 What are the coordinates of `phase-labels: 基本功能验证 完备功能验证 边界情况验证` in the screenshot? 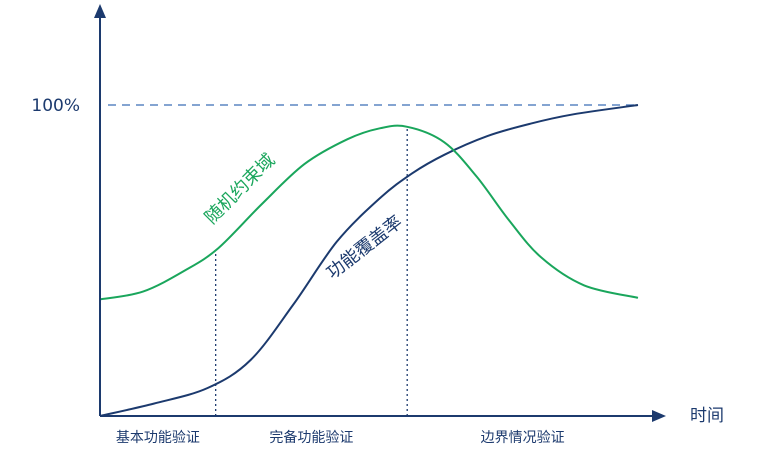 It's located at (340, 437).